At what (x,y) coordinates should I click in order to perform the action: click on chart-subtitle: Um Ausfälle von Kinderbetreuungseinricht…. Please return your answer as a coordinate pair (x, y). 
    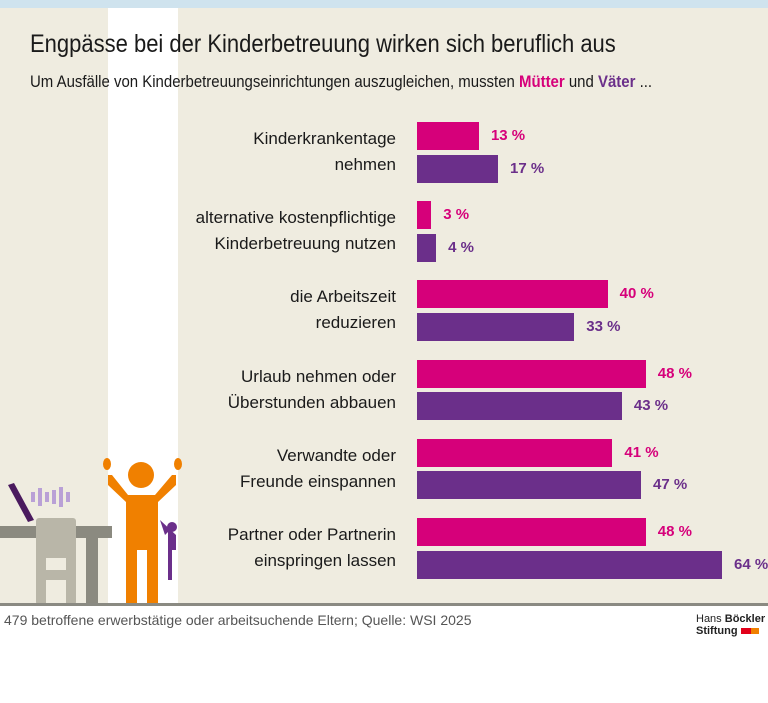
    Looking at the image, I should click on (341, 82).